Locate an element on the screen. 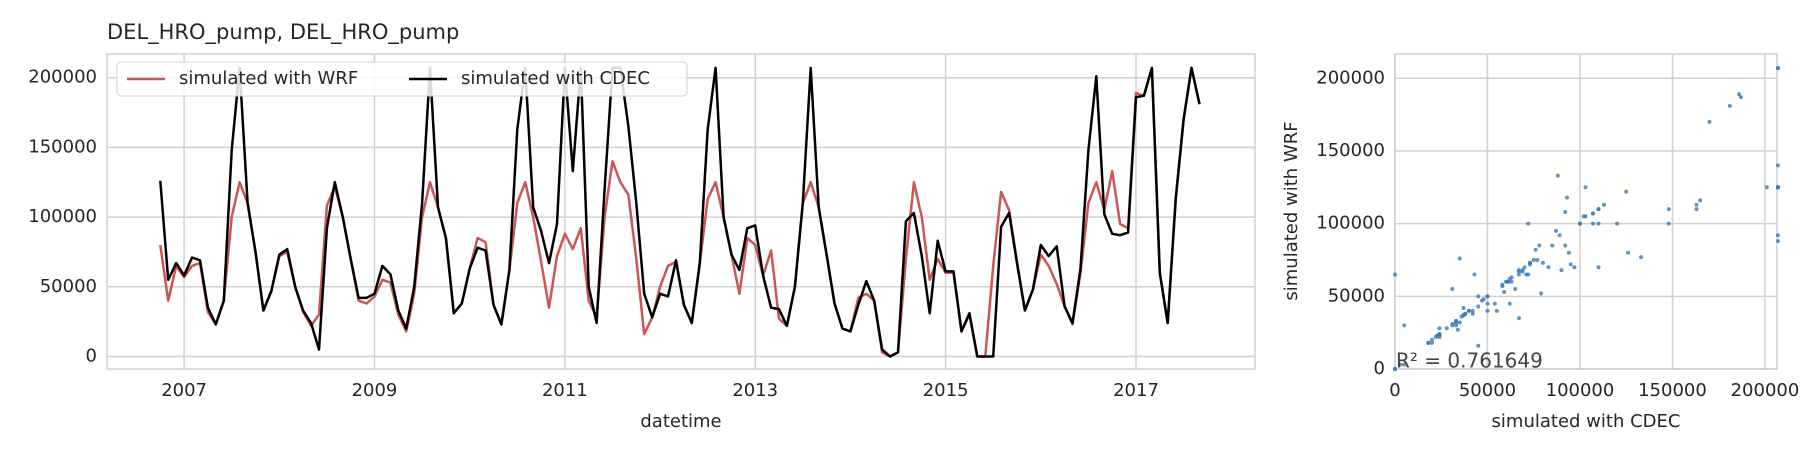 The height and width of the screenshot is (450, 1800). x-tick-label: 100000 is located at coordinates (1580, 390).